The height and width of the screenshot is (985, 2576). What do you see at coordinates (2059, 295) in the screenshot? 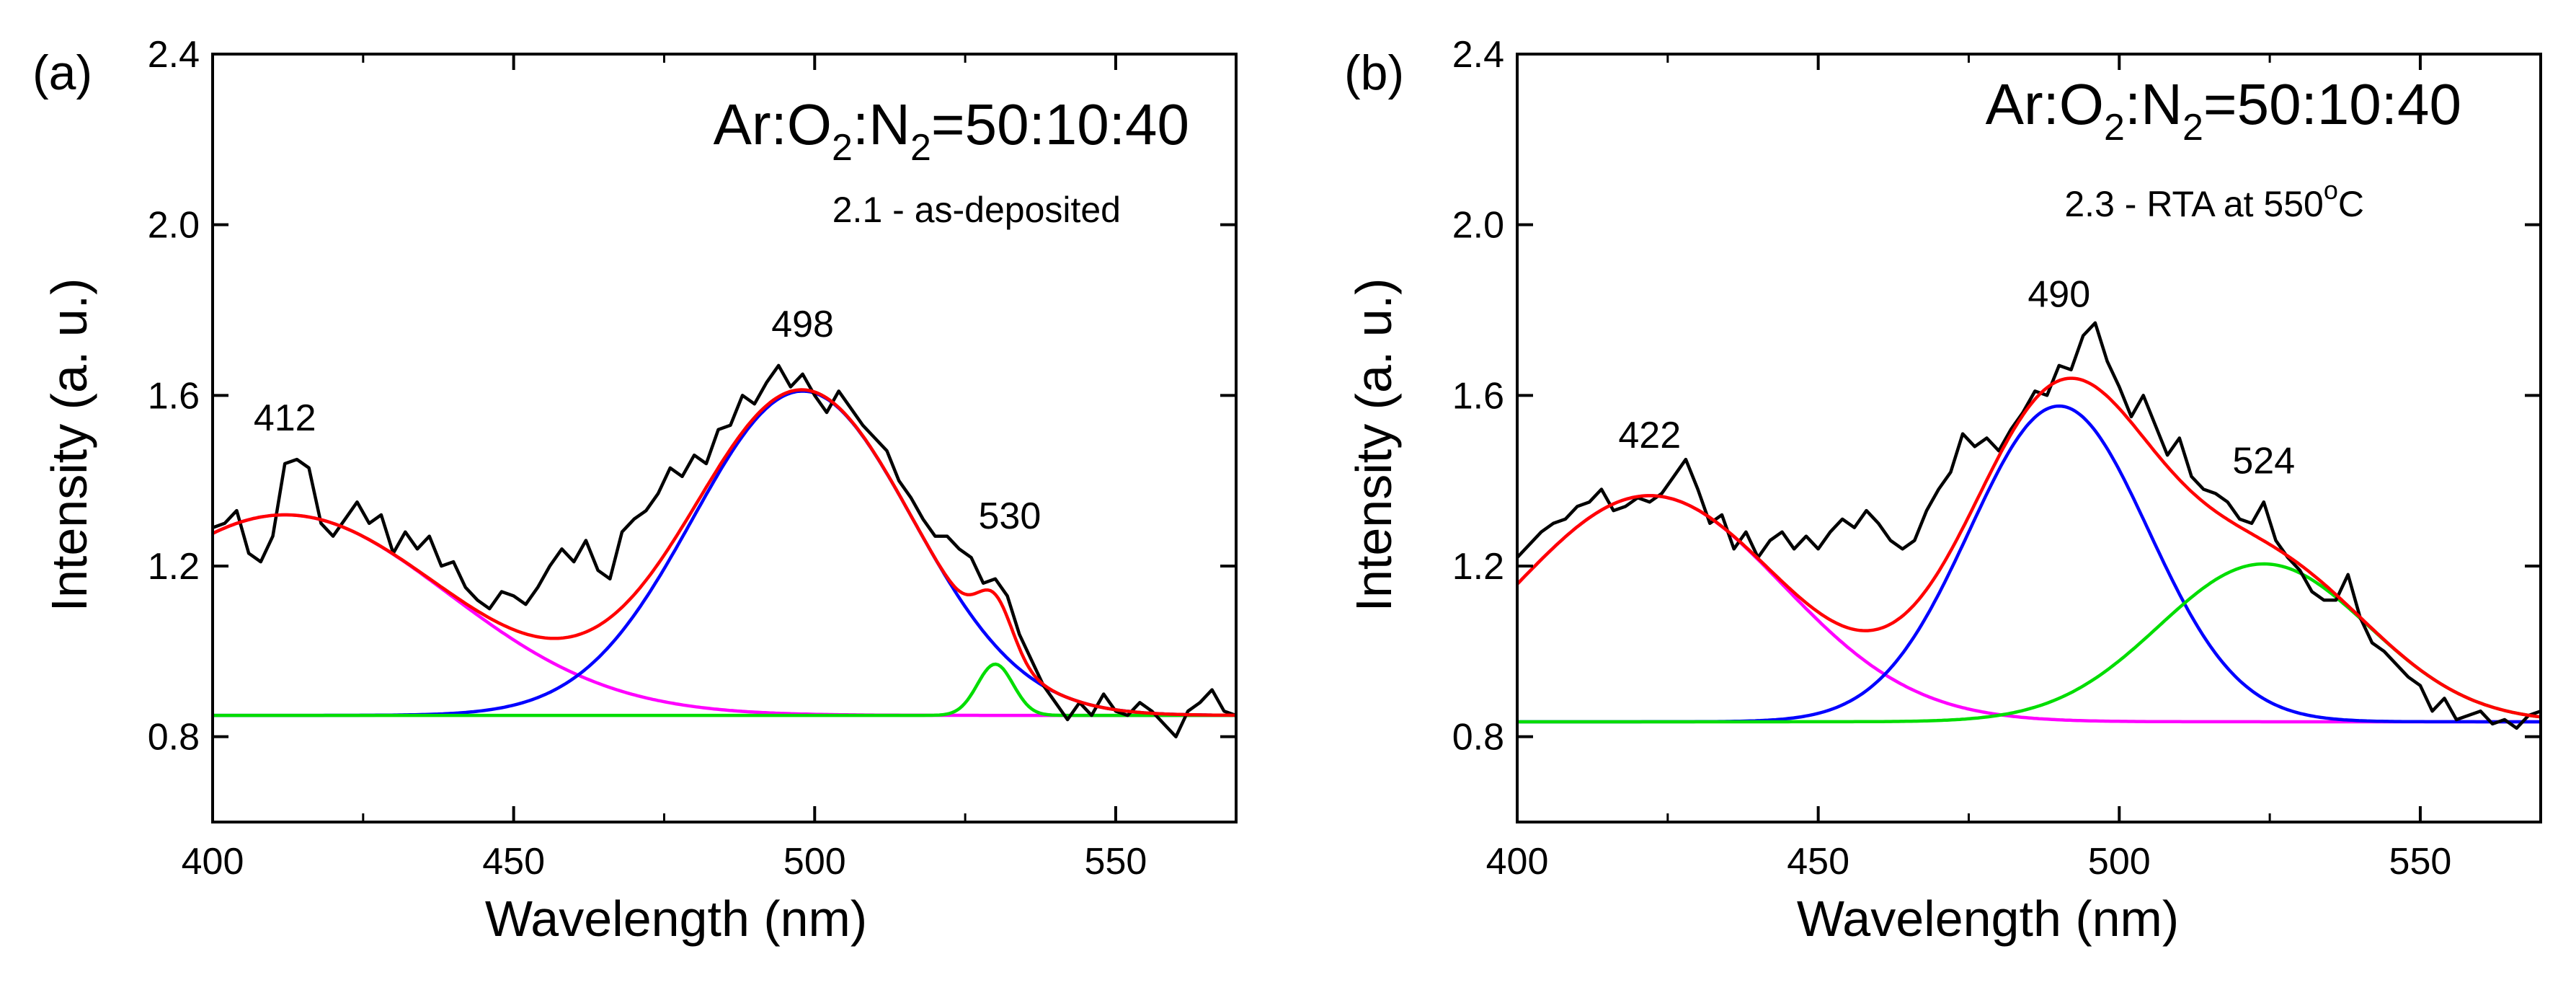
I see `peak-label-490: 490` at bounding box center [2059, 295].